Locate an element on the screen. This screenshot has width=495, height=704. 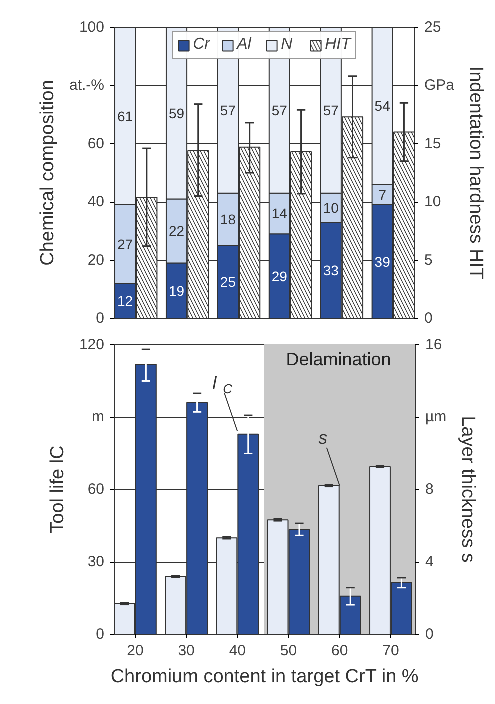
y-tick-label: 100 is located at coordinates (92, 27).